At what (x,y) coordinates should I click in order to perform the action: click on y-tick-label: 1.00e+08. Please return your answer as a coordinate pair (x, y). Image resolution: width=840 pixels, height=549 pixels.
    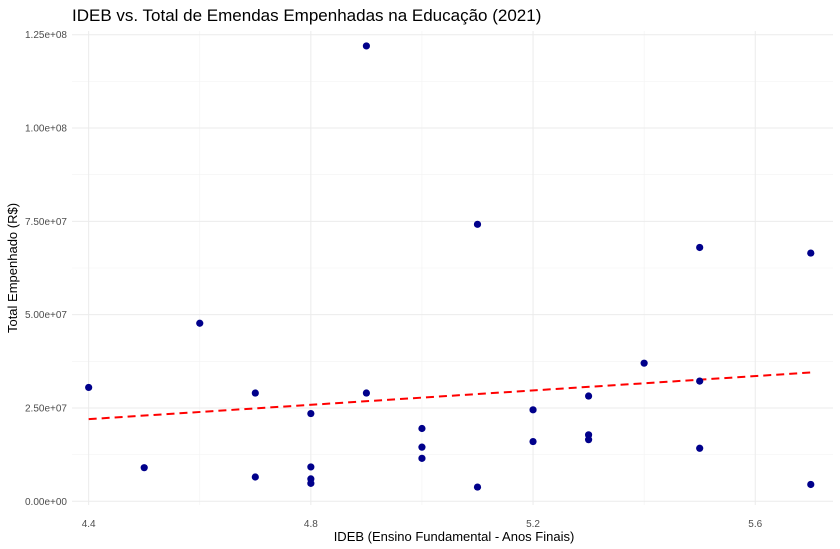
    Looking at the image, I should click on (46, 129).